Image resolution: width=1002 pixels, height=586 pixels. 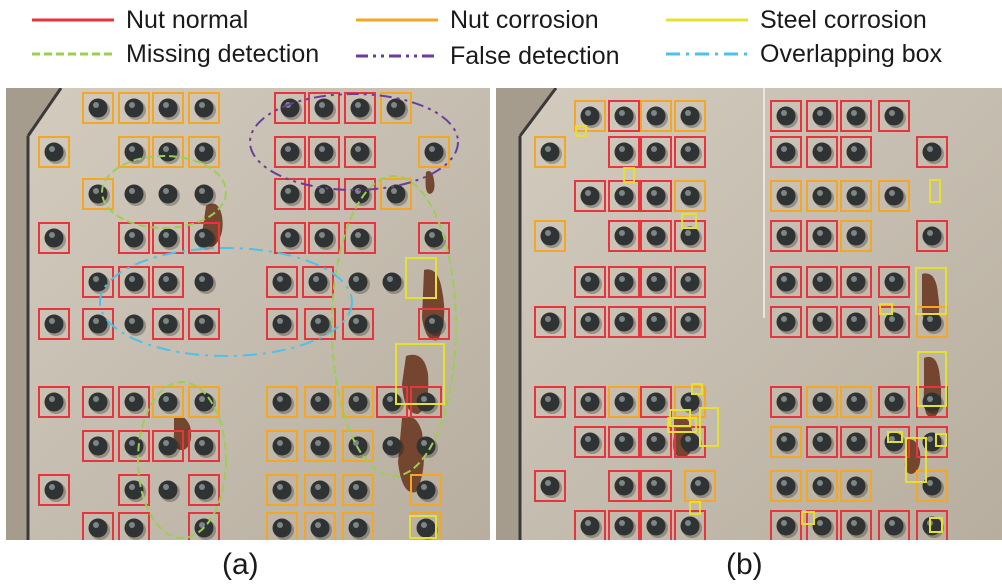 I want to click on missing-detection-ellipse, so click(x=182, y=460).